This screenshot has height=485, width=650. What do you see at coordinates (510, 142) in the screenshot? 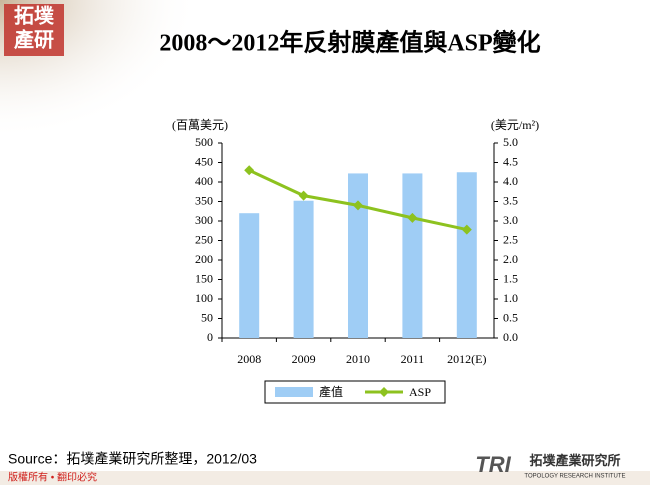
I see `y2-tick-label: 5.0` at bounding box center [510, 142].